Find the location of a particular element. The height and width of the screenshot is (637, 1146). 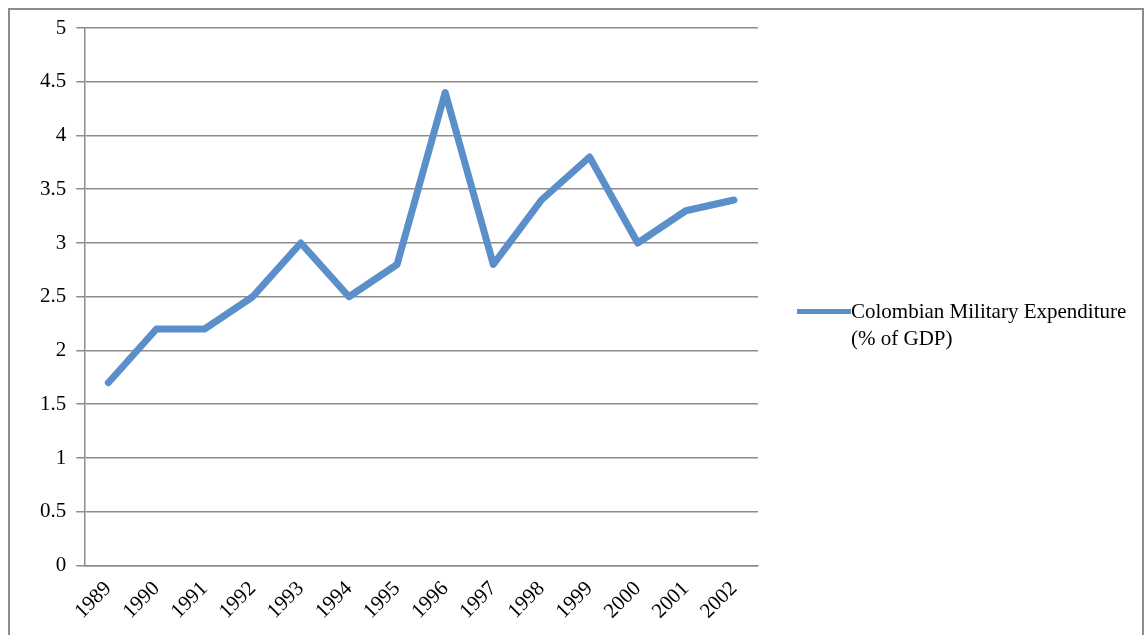

y-tick-label: 1 is located at coordinates (61, 456).